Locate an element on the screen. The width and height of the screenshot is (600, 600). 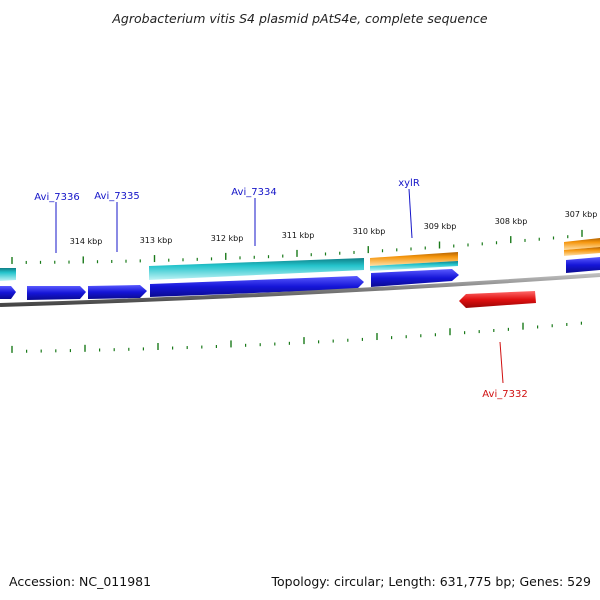
scale-label: 309 kbp is located at coordinates (440, 226).